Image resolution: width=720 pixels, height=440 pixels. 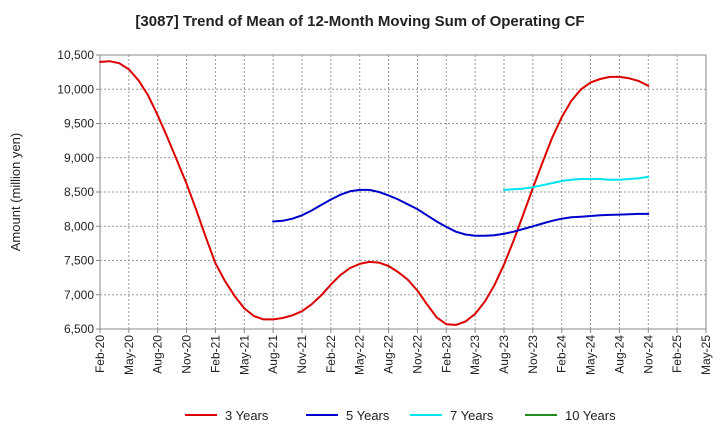 What do you see at coordinates (79, 329) in the screenshot?
I see `y-tick-label: 6,500` at bounding box center [79, 329].